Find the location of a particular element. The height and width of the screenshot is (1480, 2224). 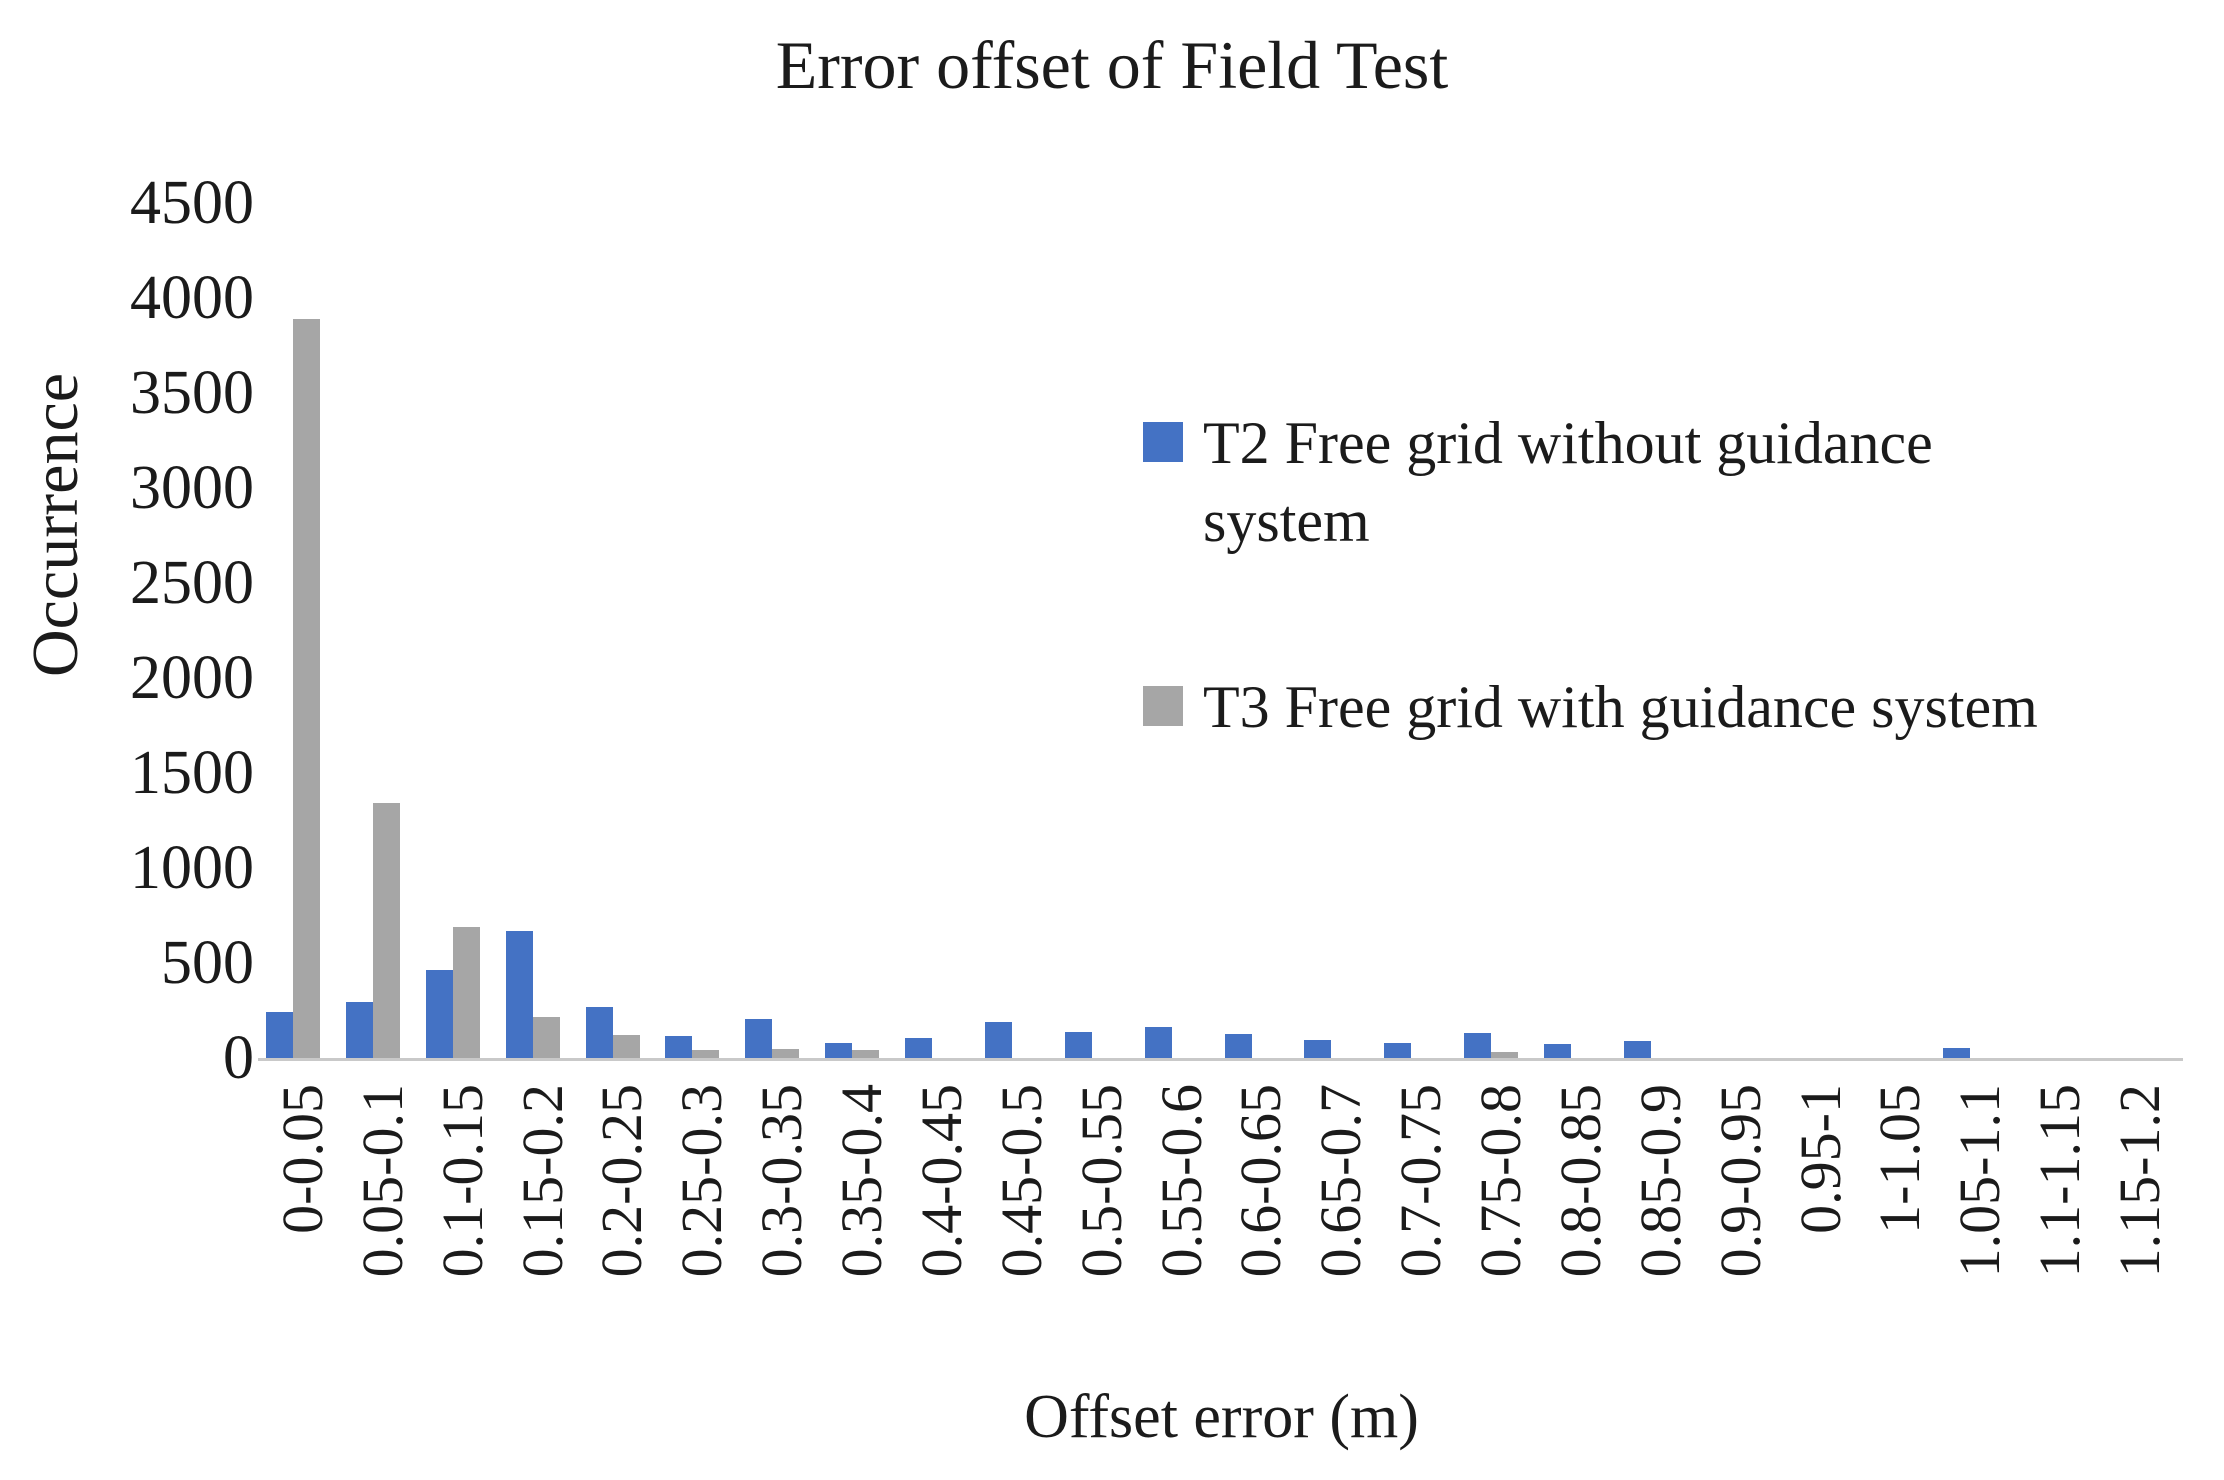

legend-swatch-t3 is located at coordinates (1163, 706).